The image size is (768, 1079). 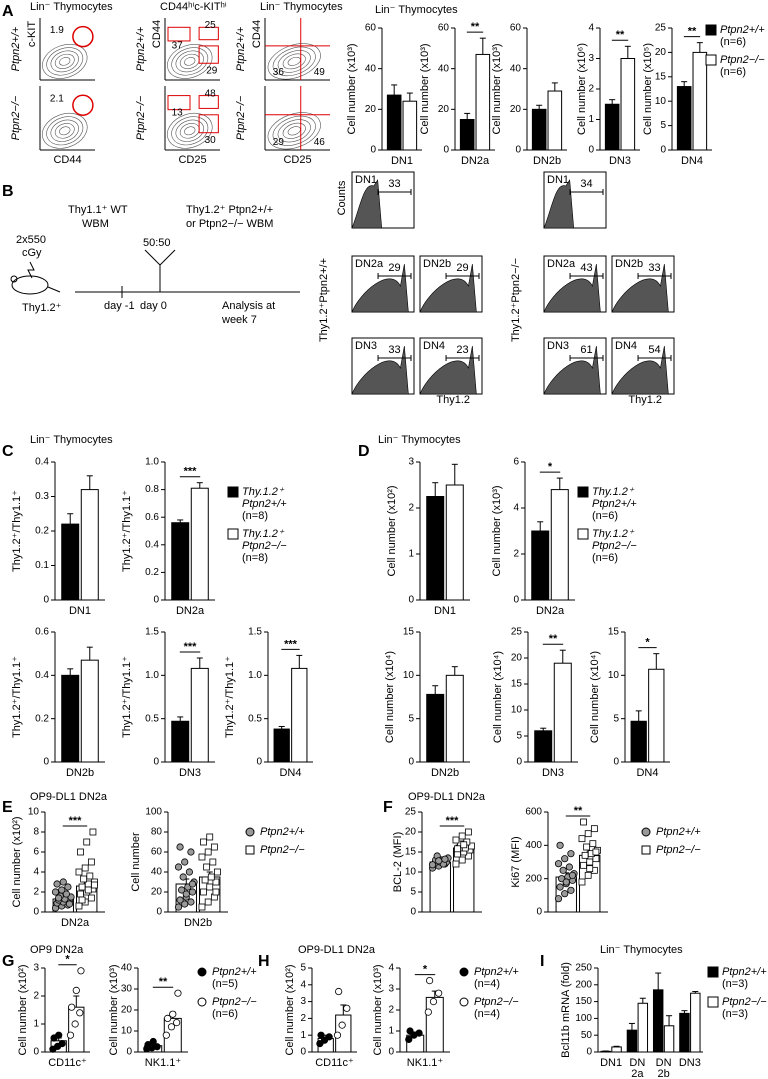 I want to click on schematic-text: 50:50, so click(x=157, y=243).